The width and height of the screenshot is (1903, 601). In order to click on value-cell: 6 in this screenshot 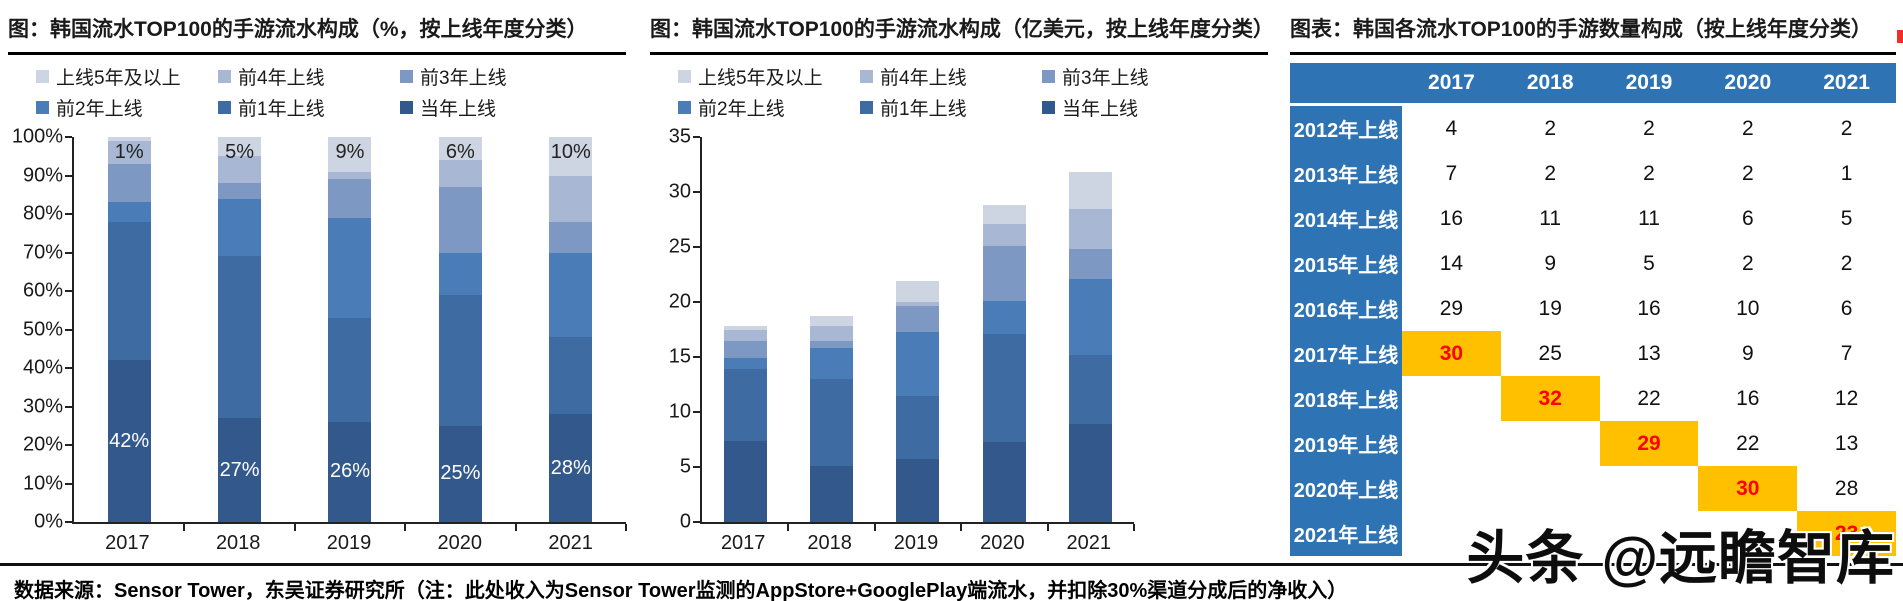, I will do `click(1846, 308)`.